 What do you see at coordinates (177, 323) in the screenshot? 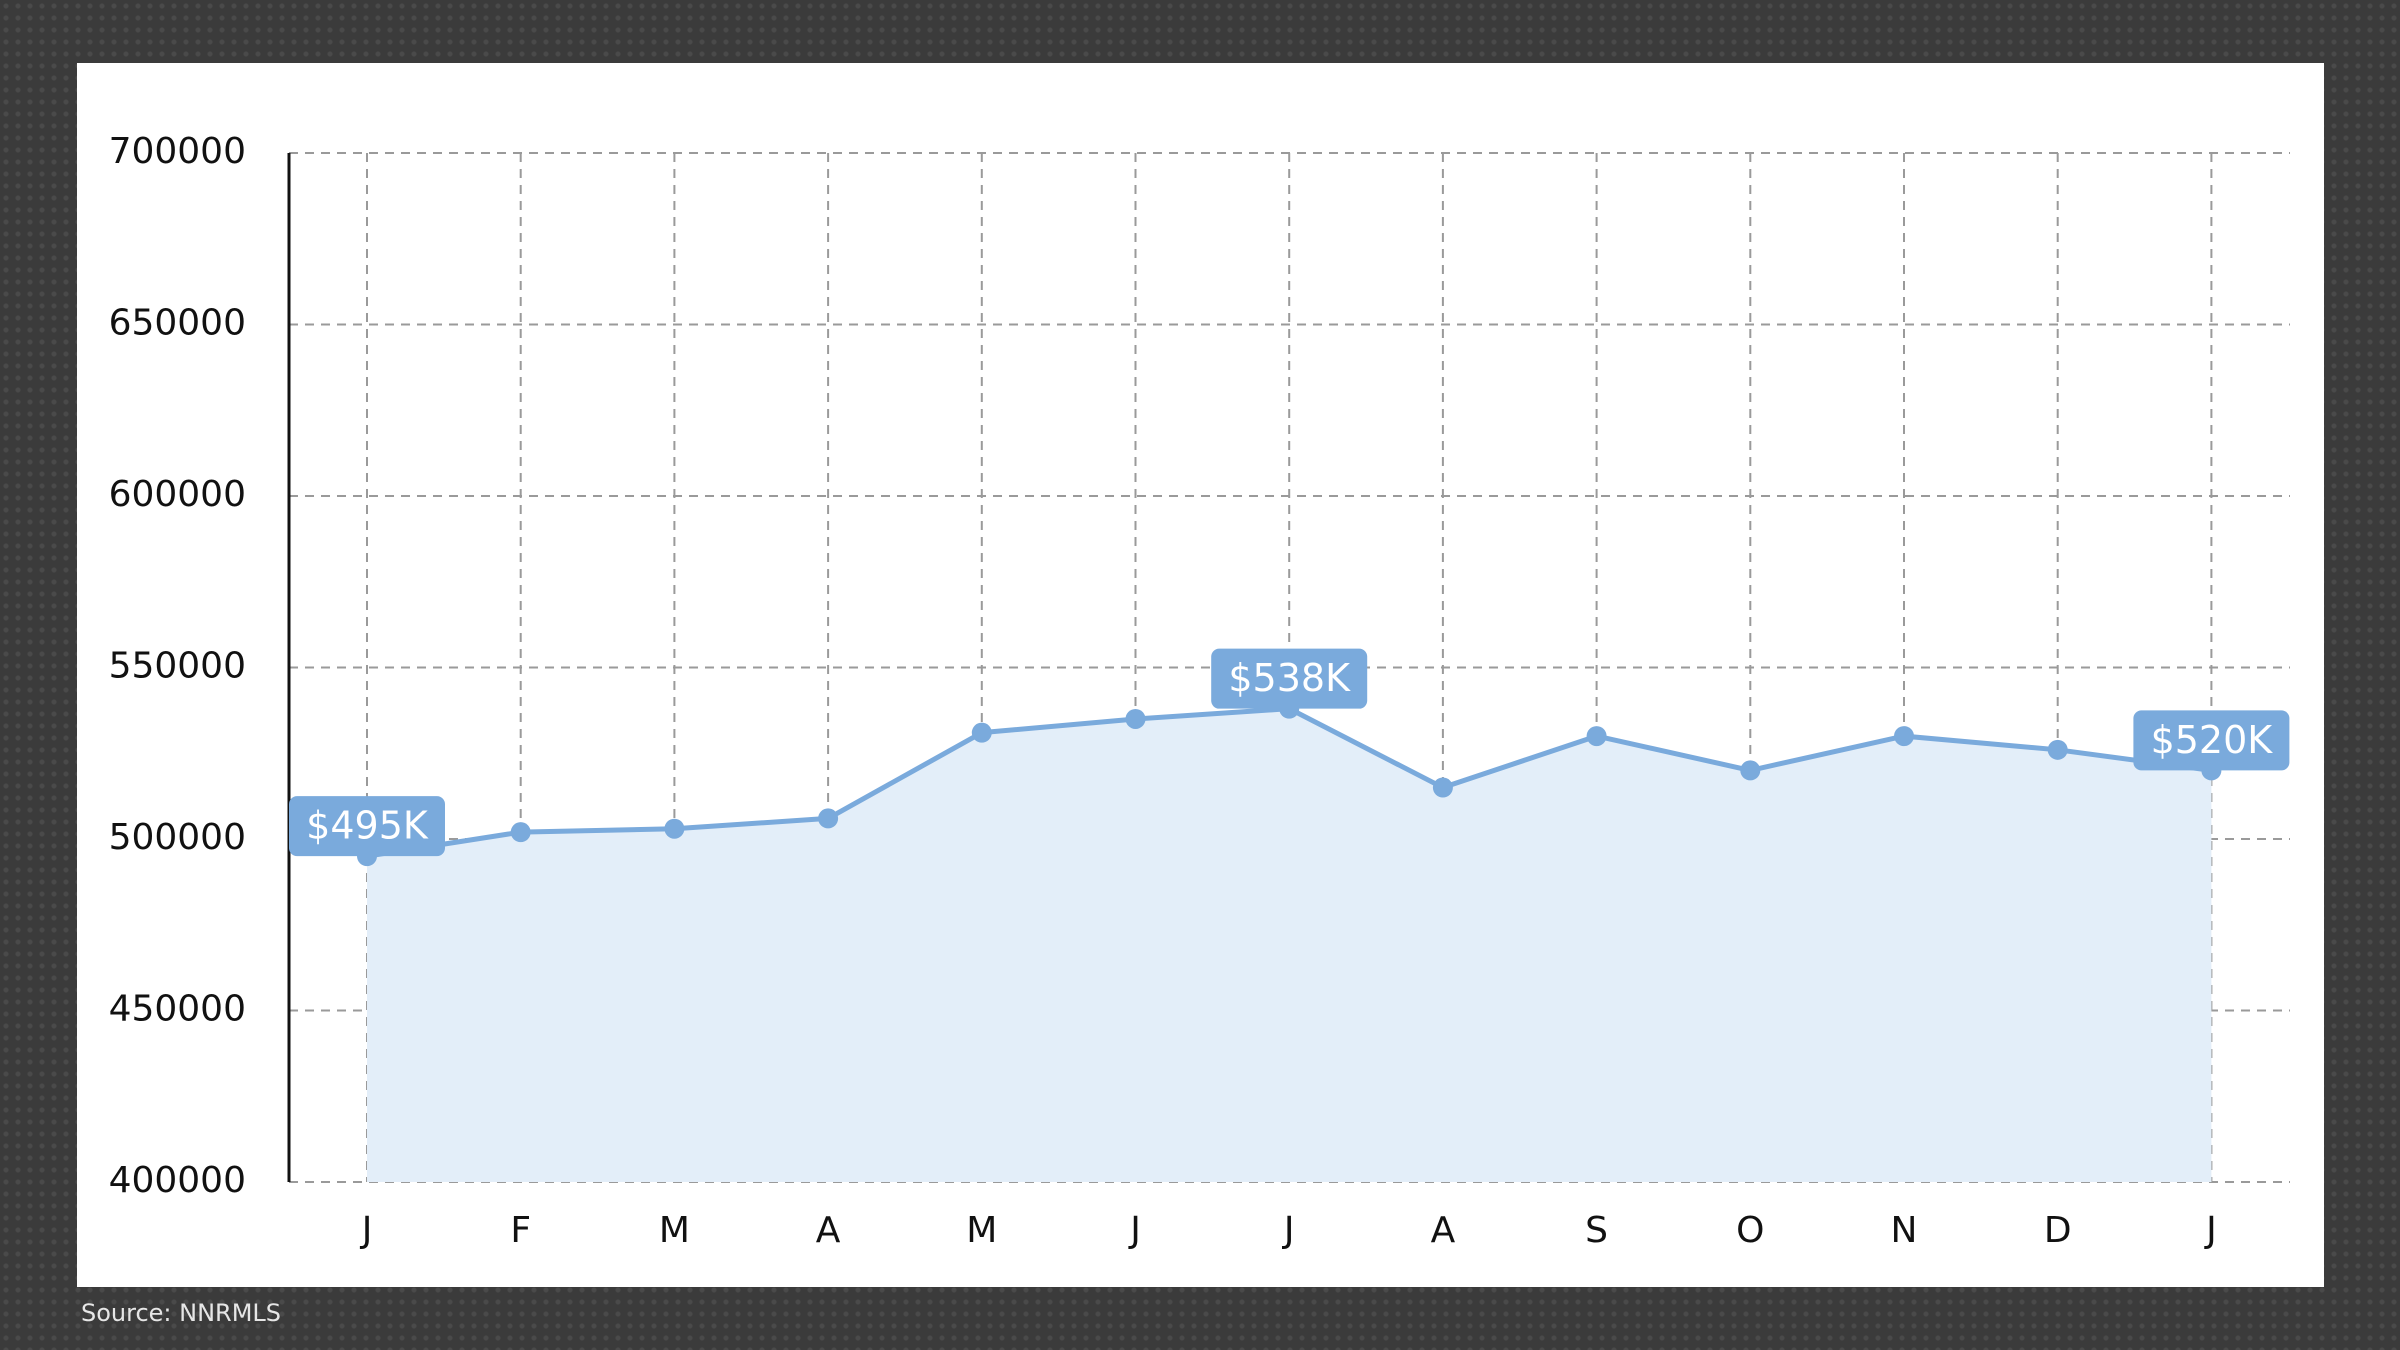
I see `y-tick-label: 650000` at bounding box center [177, 323].